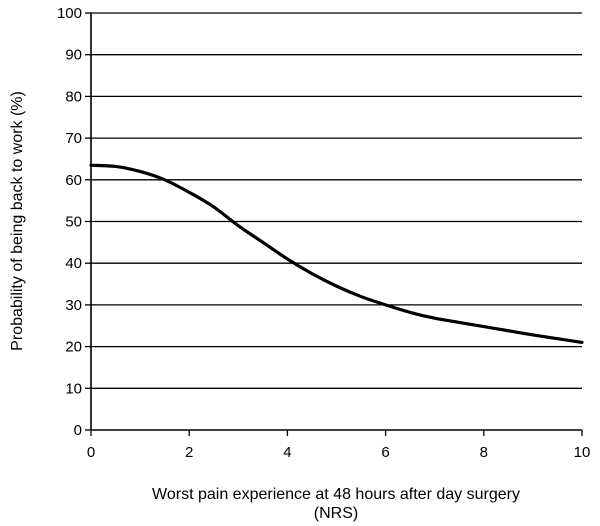 The width and height of the screenshot is (600, 526). I want to click on y-tick-labels: 0 10 20 30 40 50 60 70 80 90 100, so click(69, 222).